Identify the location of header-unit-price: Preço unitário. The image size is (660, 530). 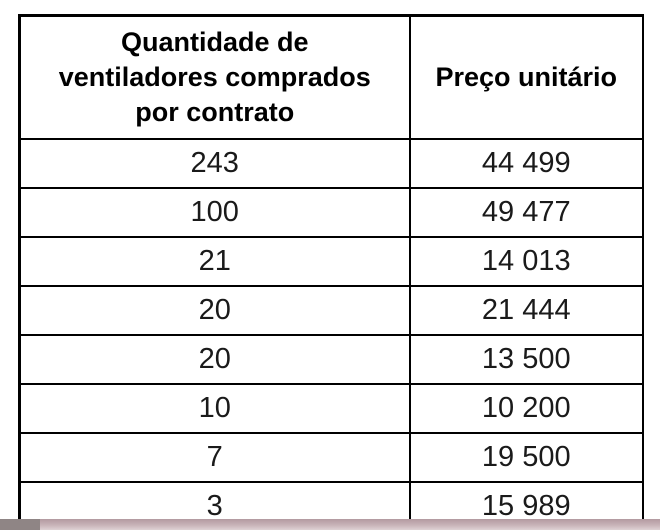
(526, 77).